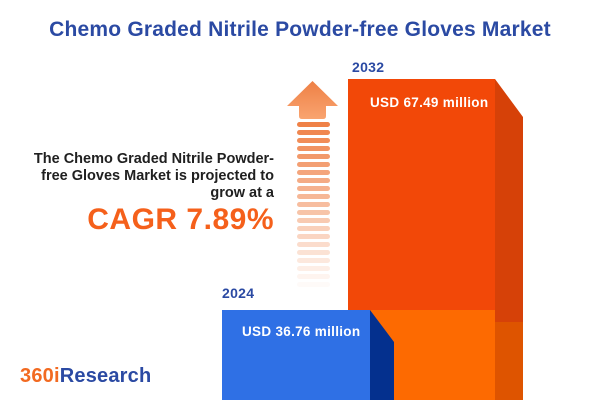 The height and width of the screenshot is (400, 600). What do you see at coordinates (105, 376) in the screenshot?
I see `brand-logo-suffix: Research` at bounding box center [105, 376].